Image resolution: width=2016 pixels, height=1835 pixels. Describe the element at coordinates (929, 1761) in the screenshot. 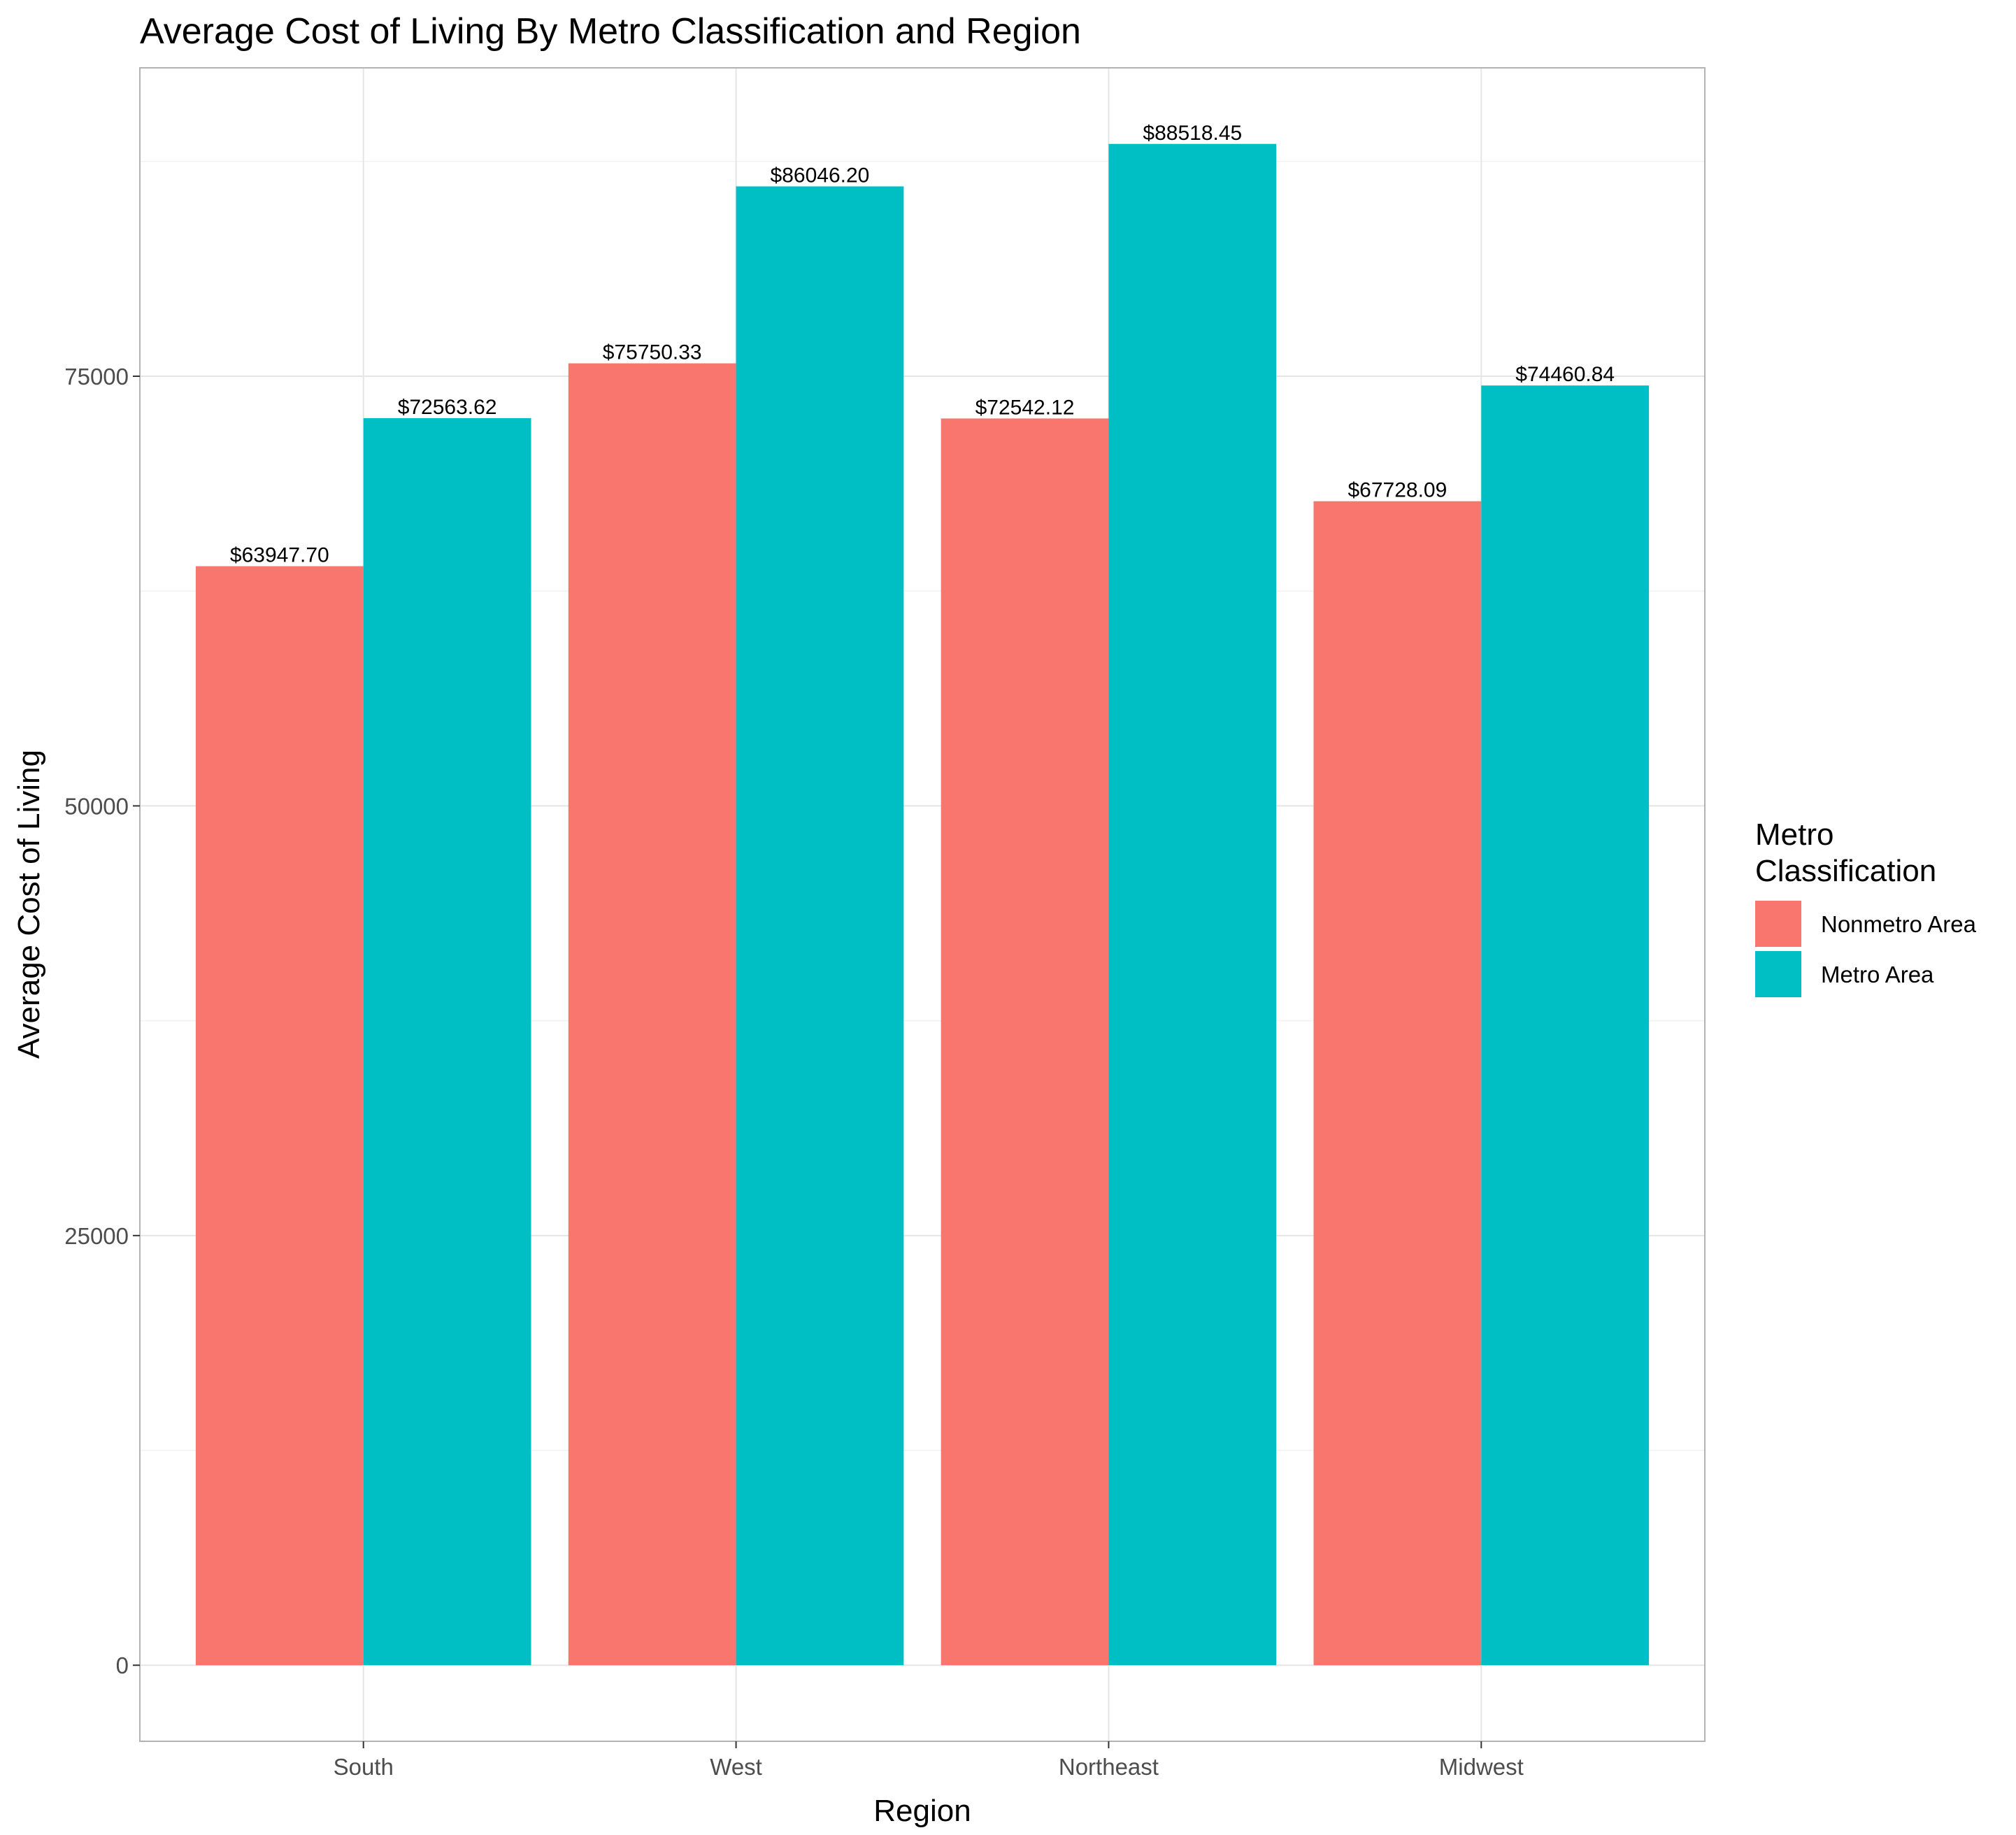

I see `x-axis: South West Northeast Midwest` at that location.